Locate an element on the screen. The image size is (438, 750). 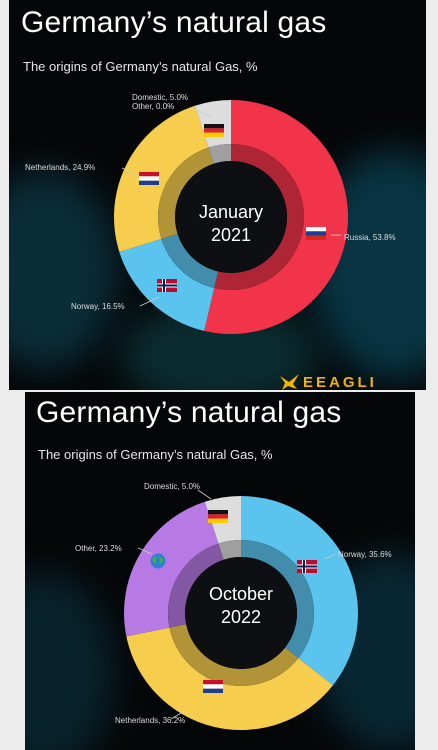
eagle-logo-icon is located at coordinates (289, 382).